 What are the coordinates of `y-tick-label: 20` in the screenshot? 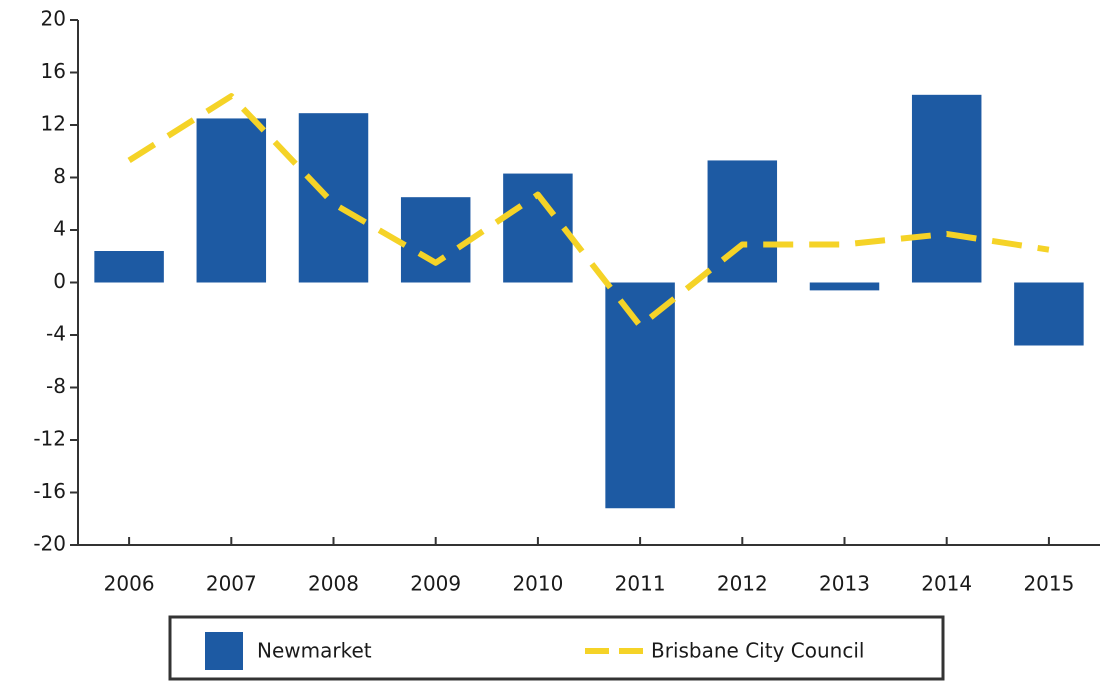 It's located at (53, 19).